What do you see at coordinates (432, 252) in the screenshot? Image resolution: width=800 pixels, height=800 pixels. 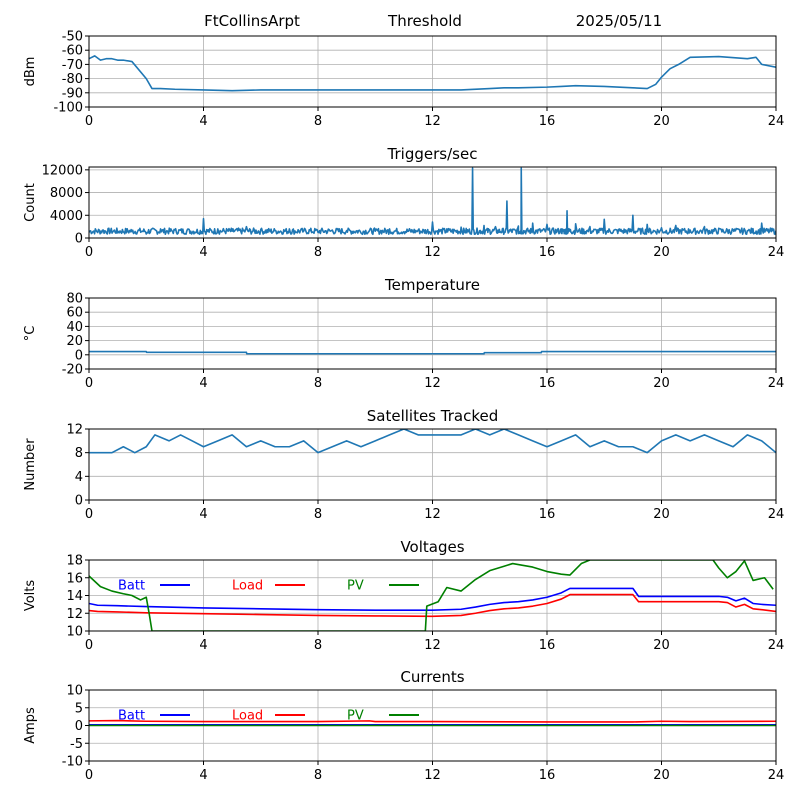 I see `triggers-x-tick-label-3: 12` at bounding box center [432, 252].